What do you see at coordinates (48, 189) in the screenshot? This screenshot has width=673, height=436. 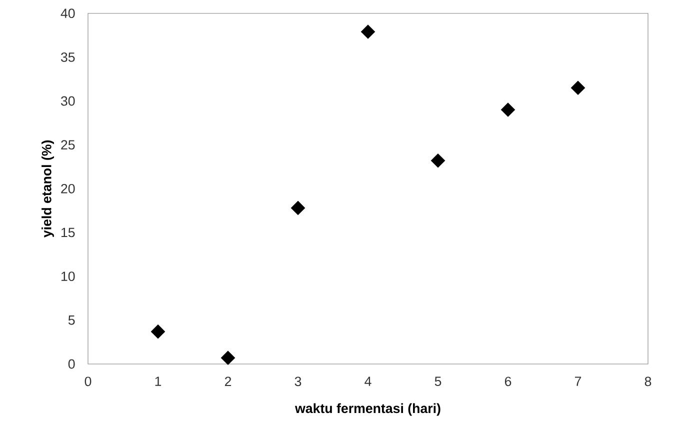 I see `y-axis-title: yield etanol (%)` at bounding box center [48, 189].